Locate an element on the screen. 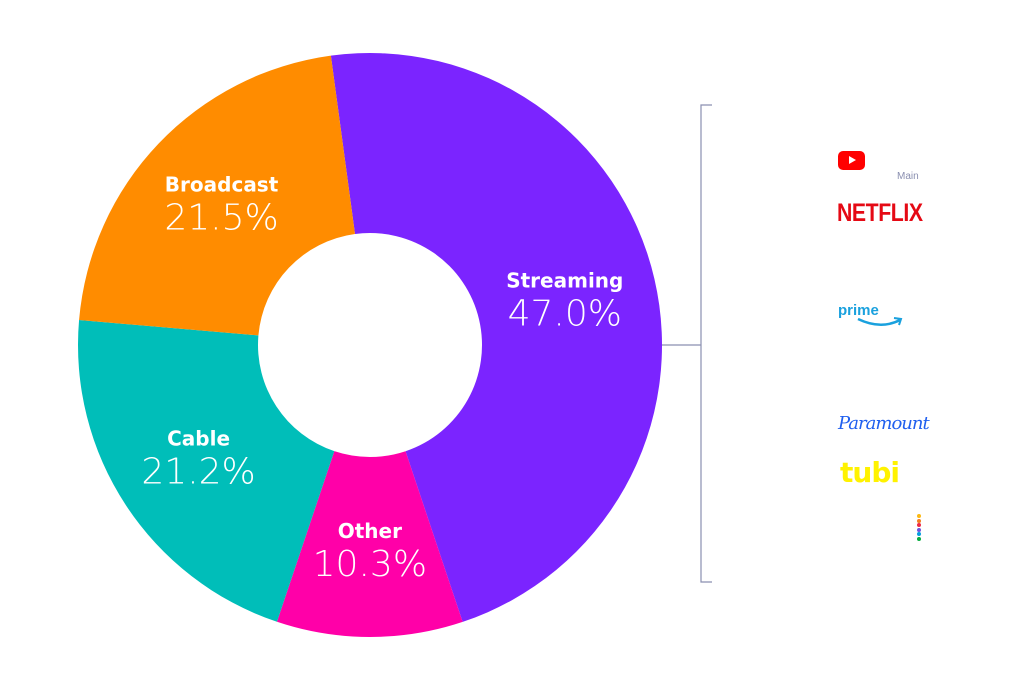 The height and width of the screenshot is (690, 1023). slice-label: Broadcast is located at coordinates (222, 185).